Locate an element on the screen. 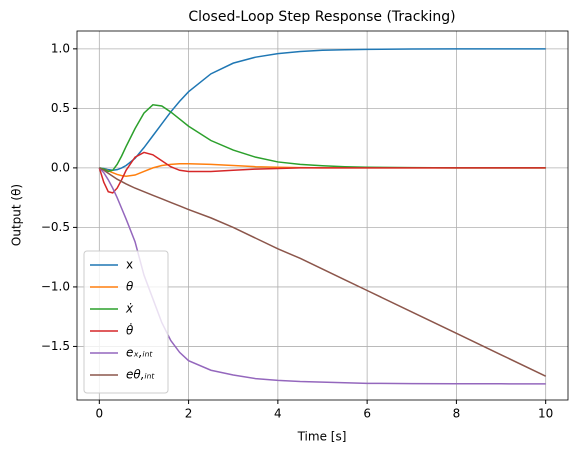 The image size is (582, 455). x-tick-label: 2 is located at coordinates (189, 414).